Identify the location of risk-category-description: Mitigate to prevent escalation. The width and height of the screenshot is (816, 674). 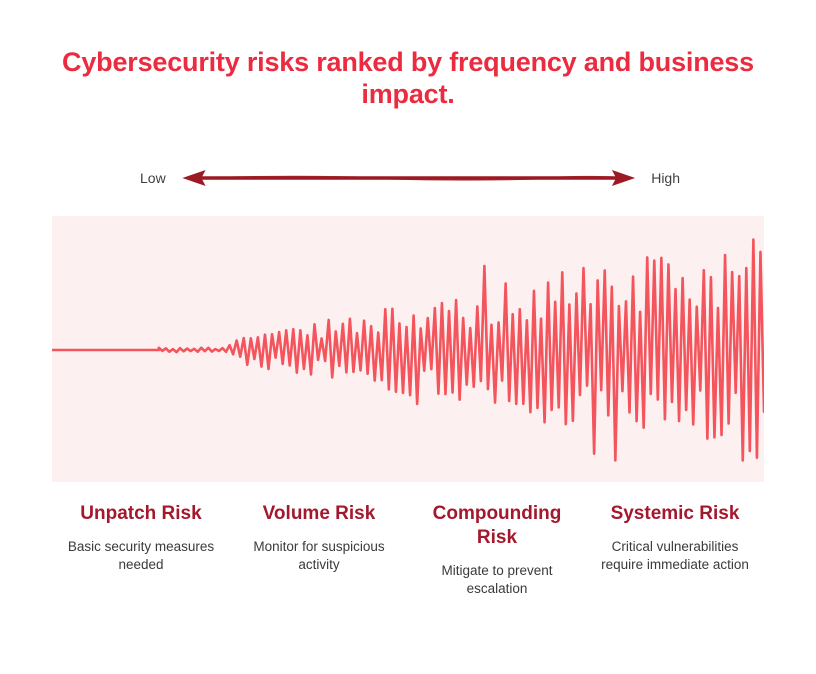
(497, 579).